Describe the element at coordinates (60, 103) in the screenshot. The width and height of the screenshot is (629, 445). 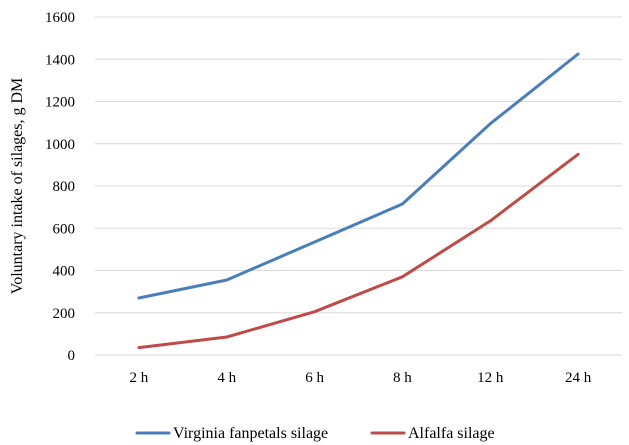
I see `y-tick-label: 1200` at that location.